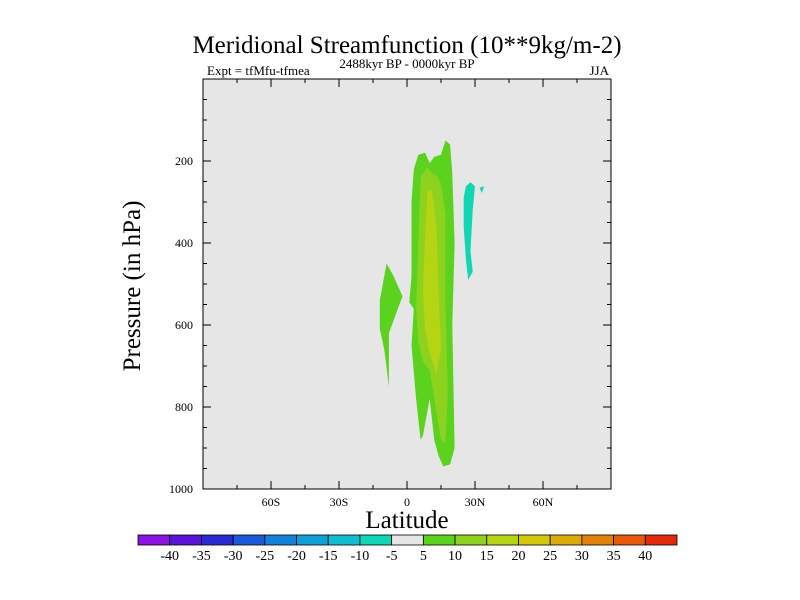 The width and height of the screenshot is (800, 600). I want to click on contour-region-negative-5-10-upper, so click(469, 231).